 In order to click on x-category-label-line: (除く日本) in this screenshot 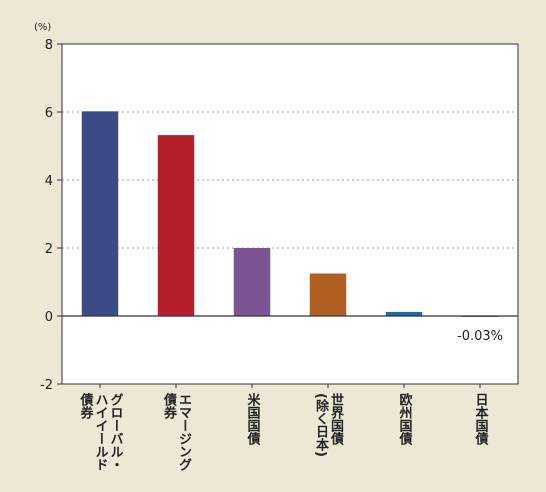, I will do `click(321, 425)`.